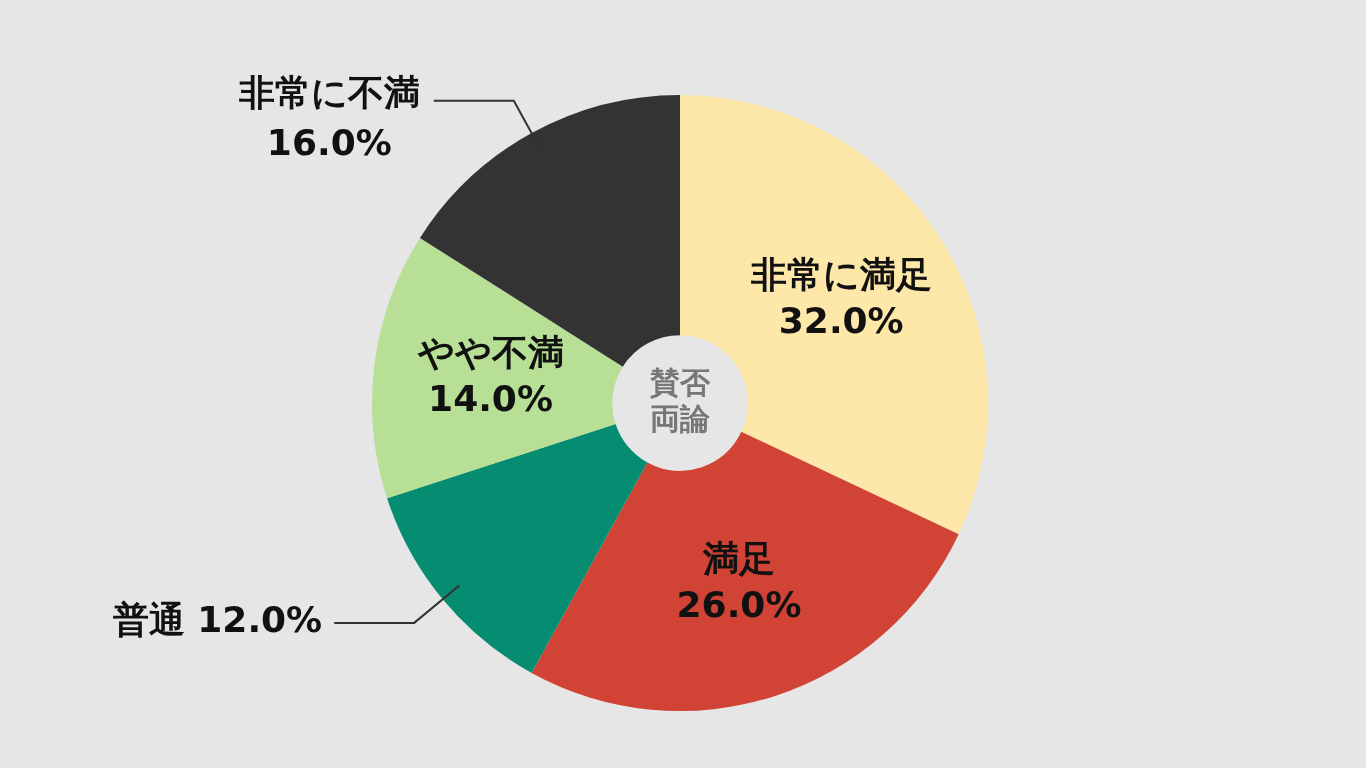  What do you see at coordinates (739, 558) in the screenshot?
I see `slice-label: 満足` at bounding box center [739, 558].